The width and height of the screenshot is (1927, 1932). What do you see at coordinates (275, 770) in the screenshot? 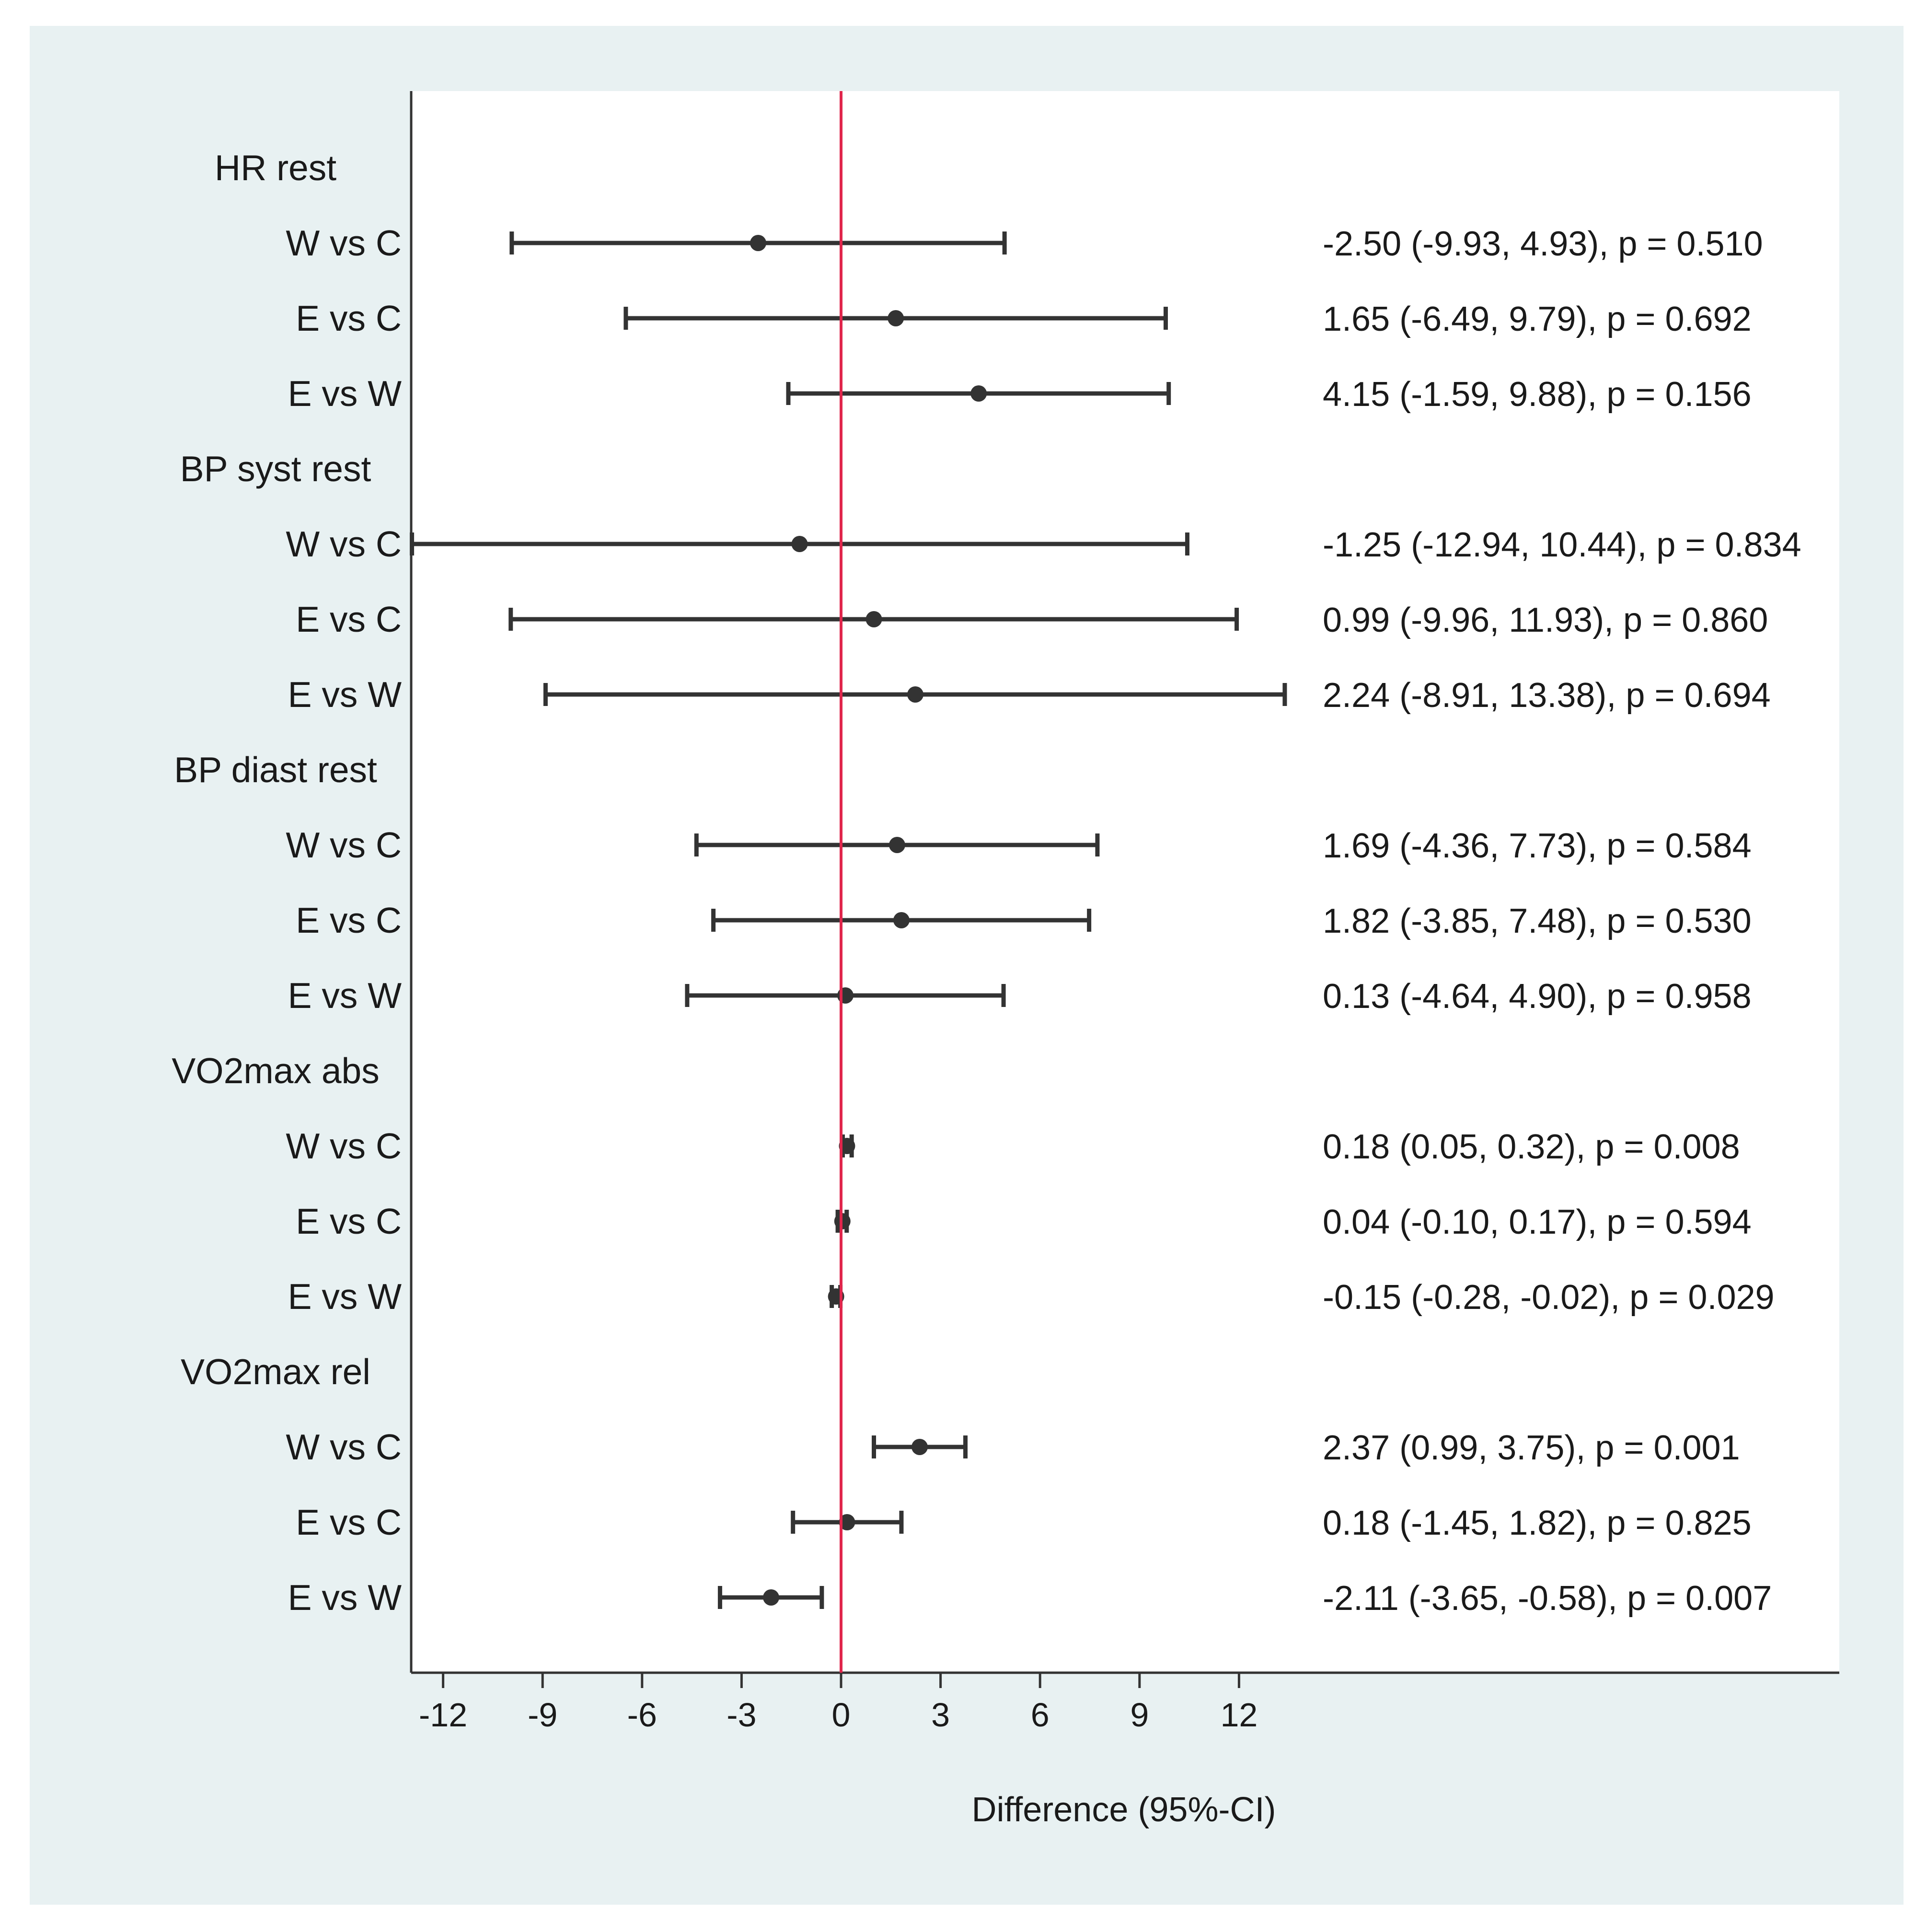
I see `group-label: BP diast rest` at bounding box center [275, 770].